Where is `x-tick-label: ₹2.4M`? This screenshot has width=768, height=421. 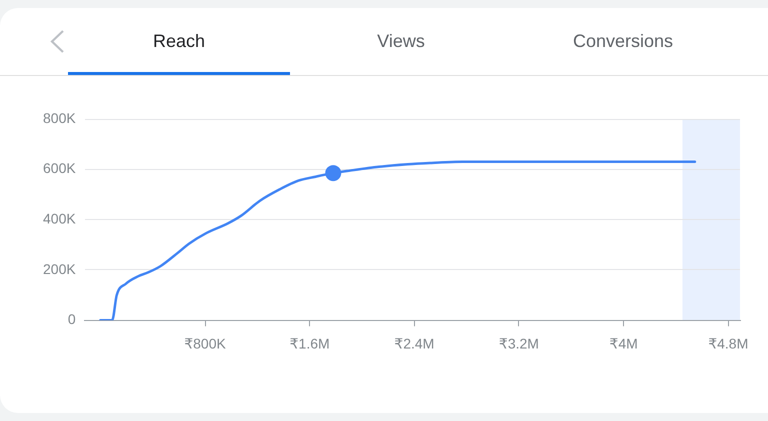
x-tick-label: ₹2.4M is located at coordinates (414, 343).